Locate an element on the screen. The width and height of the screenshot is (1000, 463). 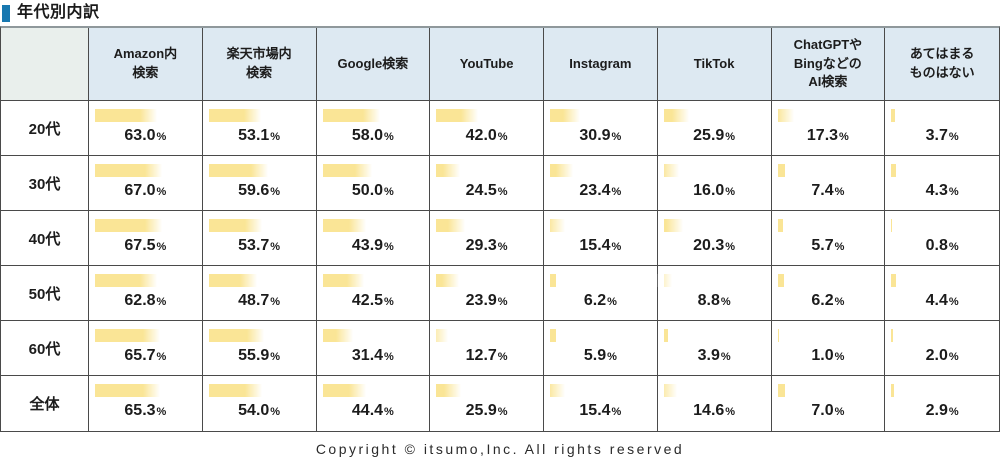
value-number: 2.9 is located at coordinates (936, 410).